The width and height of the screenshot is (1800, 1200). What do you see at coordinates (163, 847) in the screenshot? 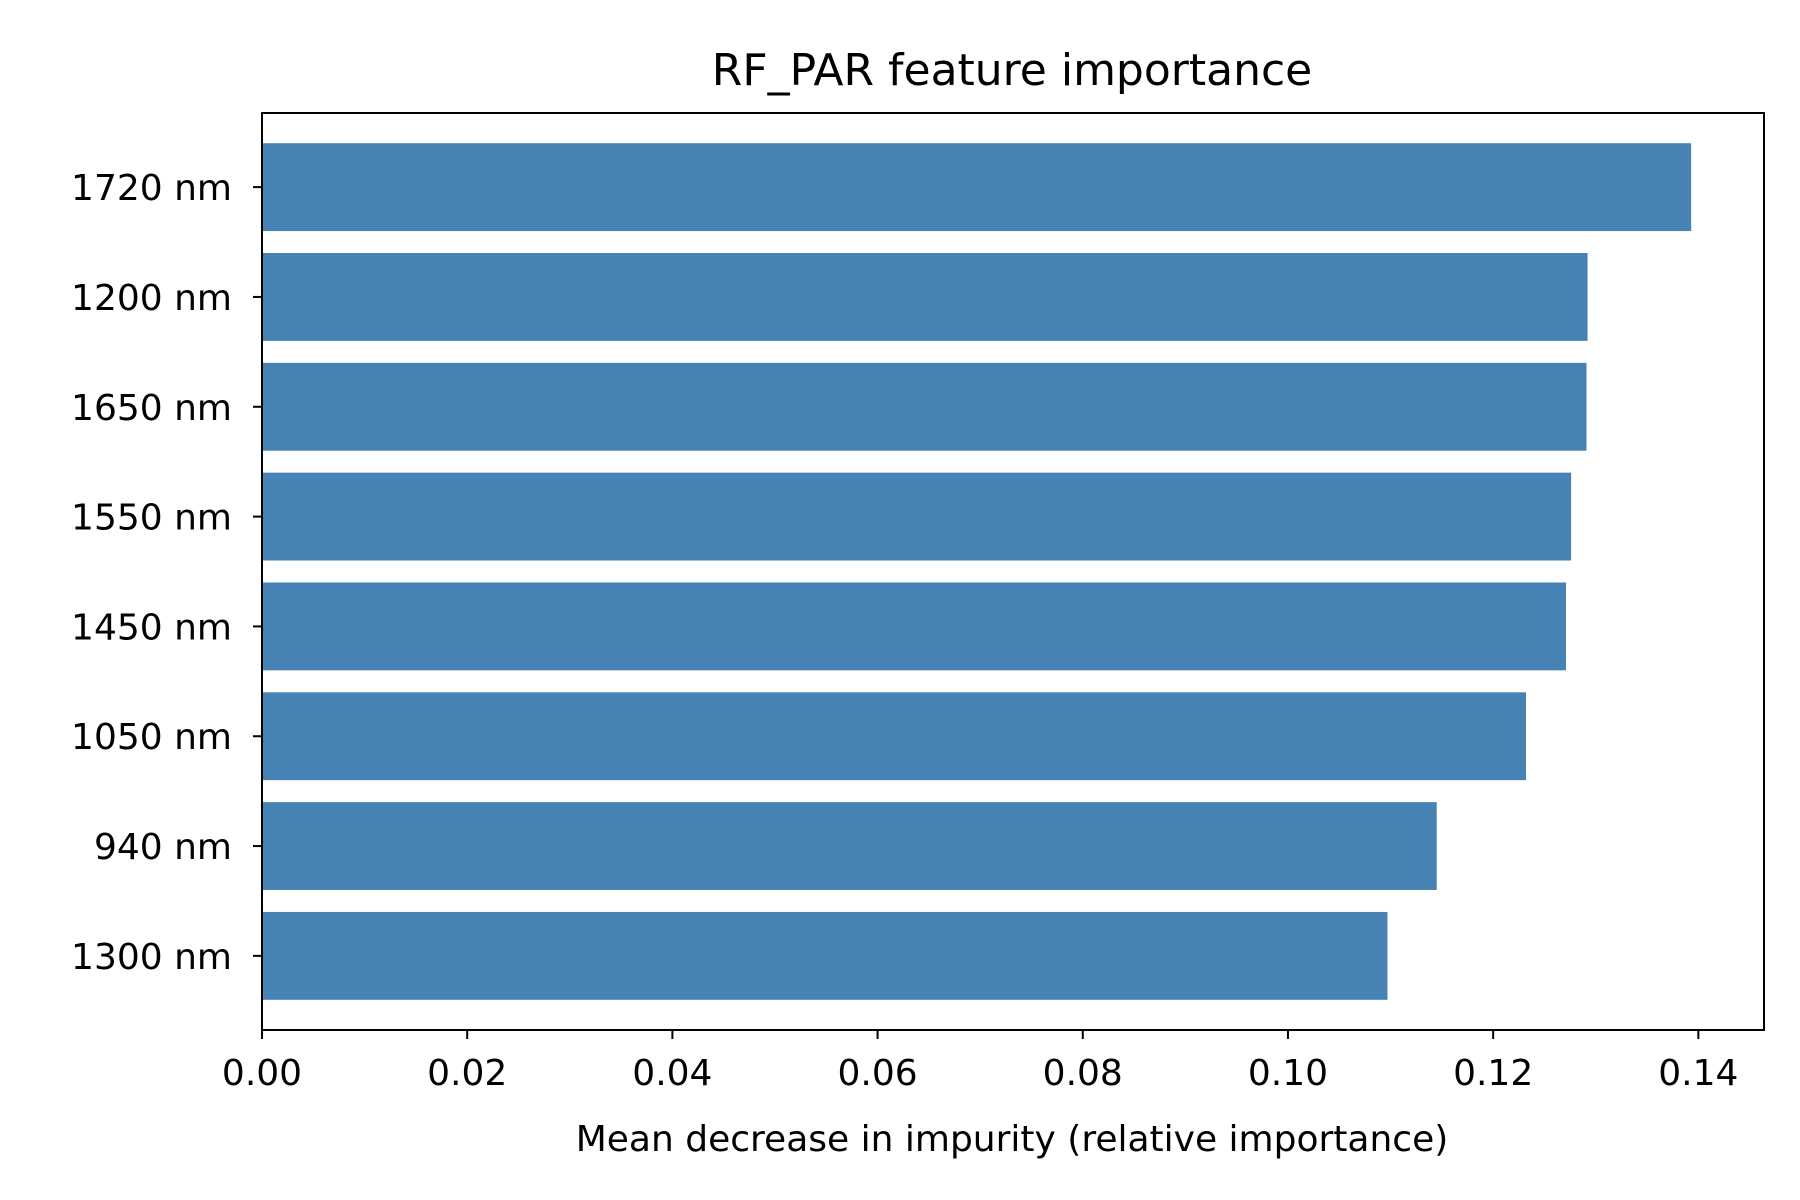
I see `y-tick-label: 940 nm` at bounding box center [163, 847].